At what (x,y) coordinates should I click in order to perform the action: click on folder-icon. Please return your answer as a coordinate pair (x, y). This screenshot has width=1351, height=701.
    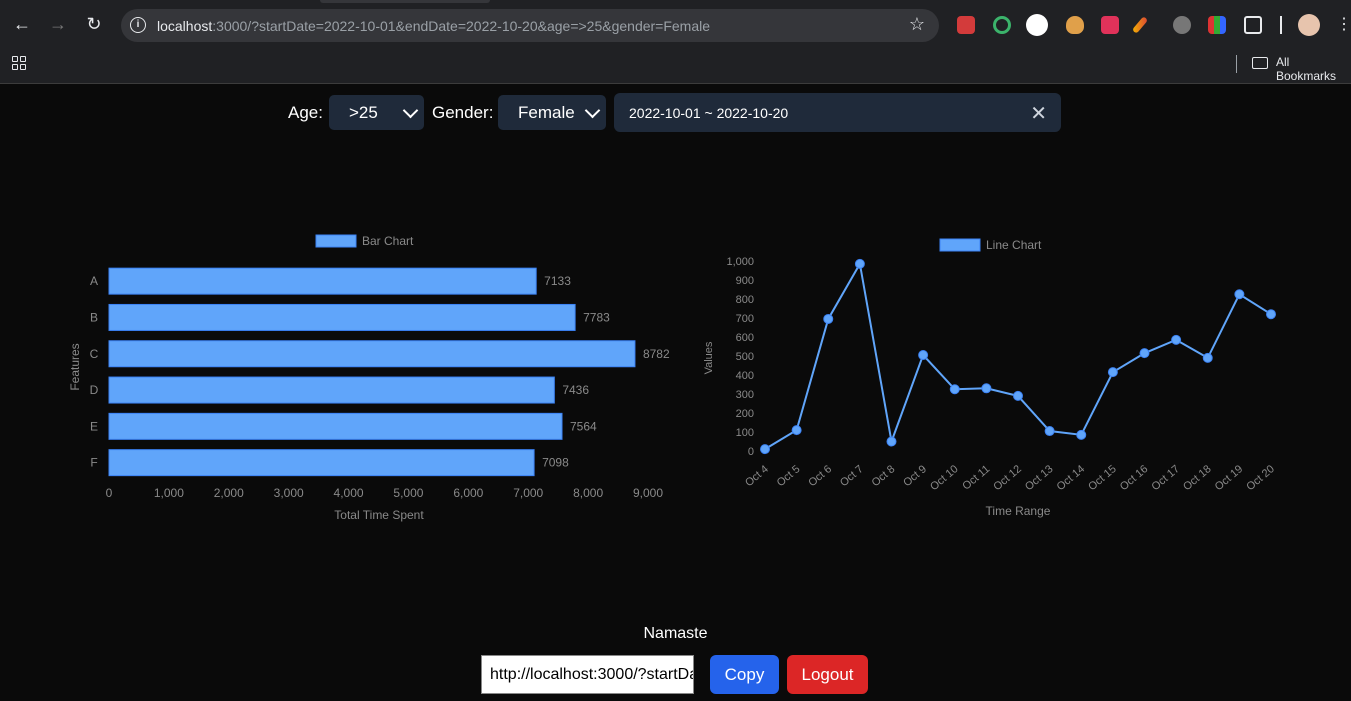
    Looking at the image, I should click on (1260, 63).